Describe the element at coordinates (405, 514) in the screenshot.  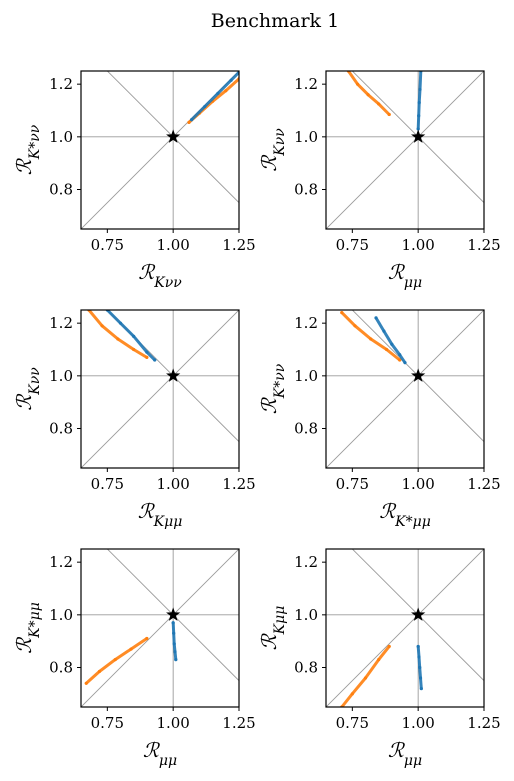
I see `x-axis-label: ℛK*μμ` at that location.